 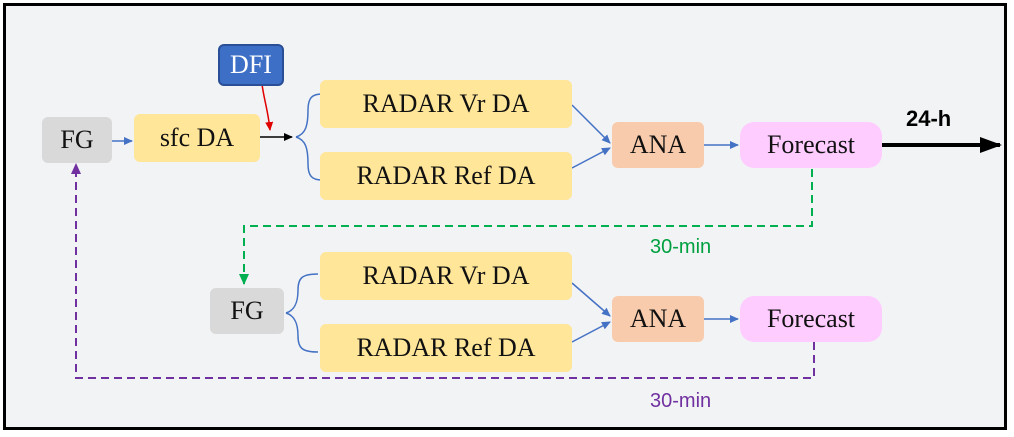 I want to click on fork-brace-bottom, so click(x=309, y=158).